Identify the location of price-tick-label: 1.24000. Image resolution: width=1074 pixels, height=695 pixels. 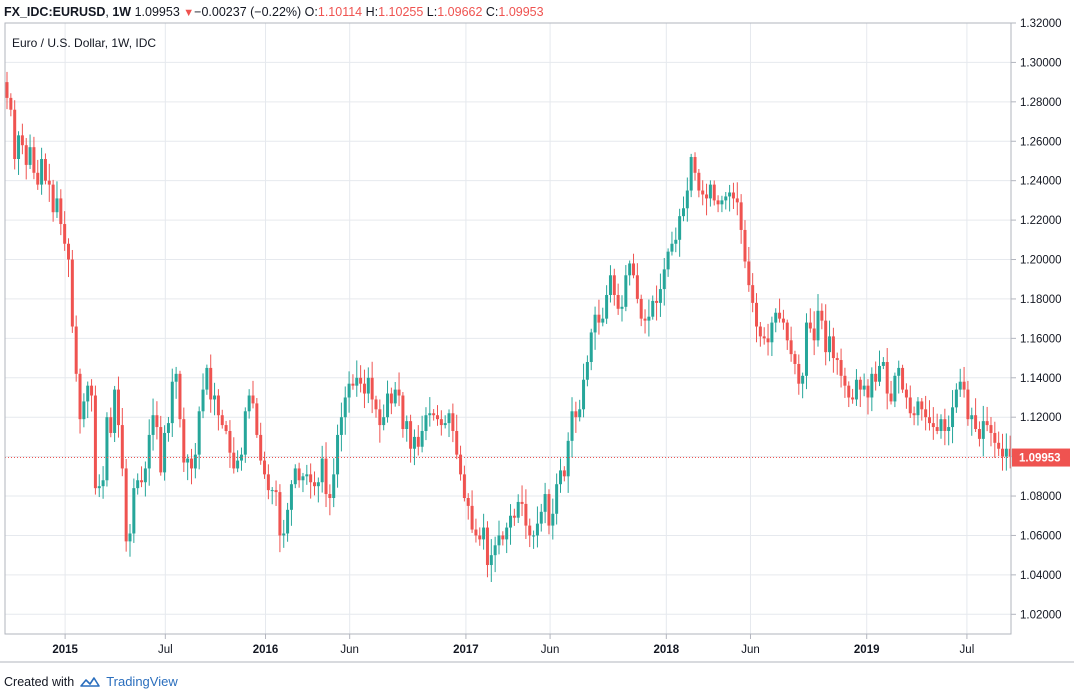
(1041, 182).